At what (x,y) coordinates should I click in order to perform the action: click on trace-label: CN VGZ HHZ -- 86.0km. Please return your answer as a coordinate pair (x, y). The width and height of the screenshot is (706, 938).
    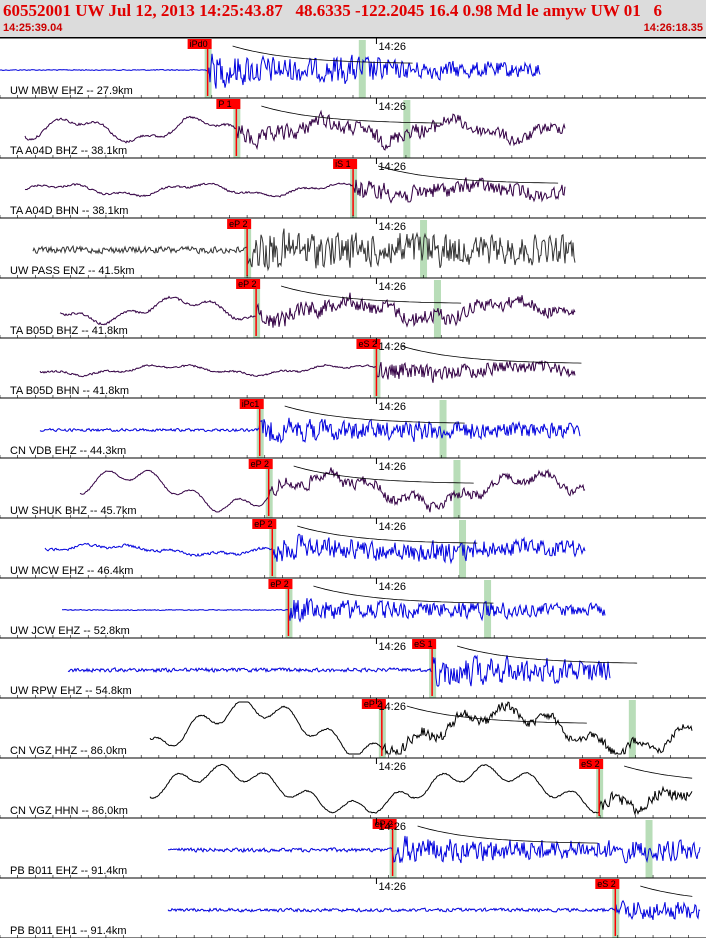
    Looking at the image, I should click on (68, 751).